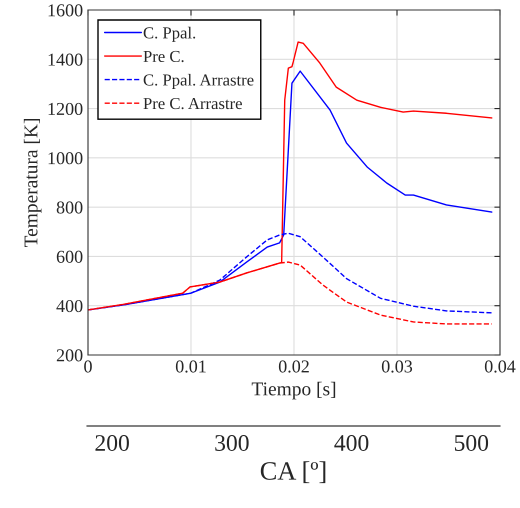 This screenshot has width=520, height=508. What do you see at coordinates (293, 472) in the screenshot?
I see `x2-axis-title: CA [º]` at bounding box center [293, 472].